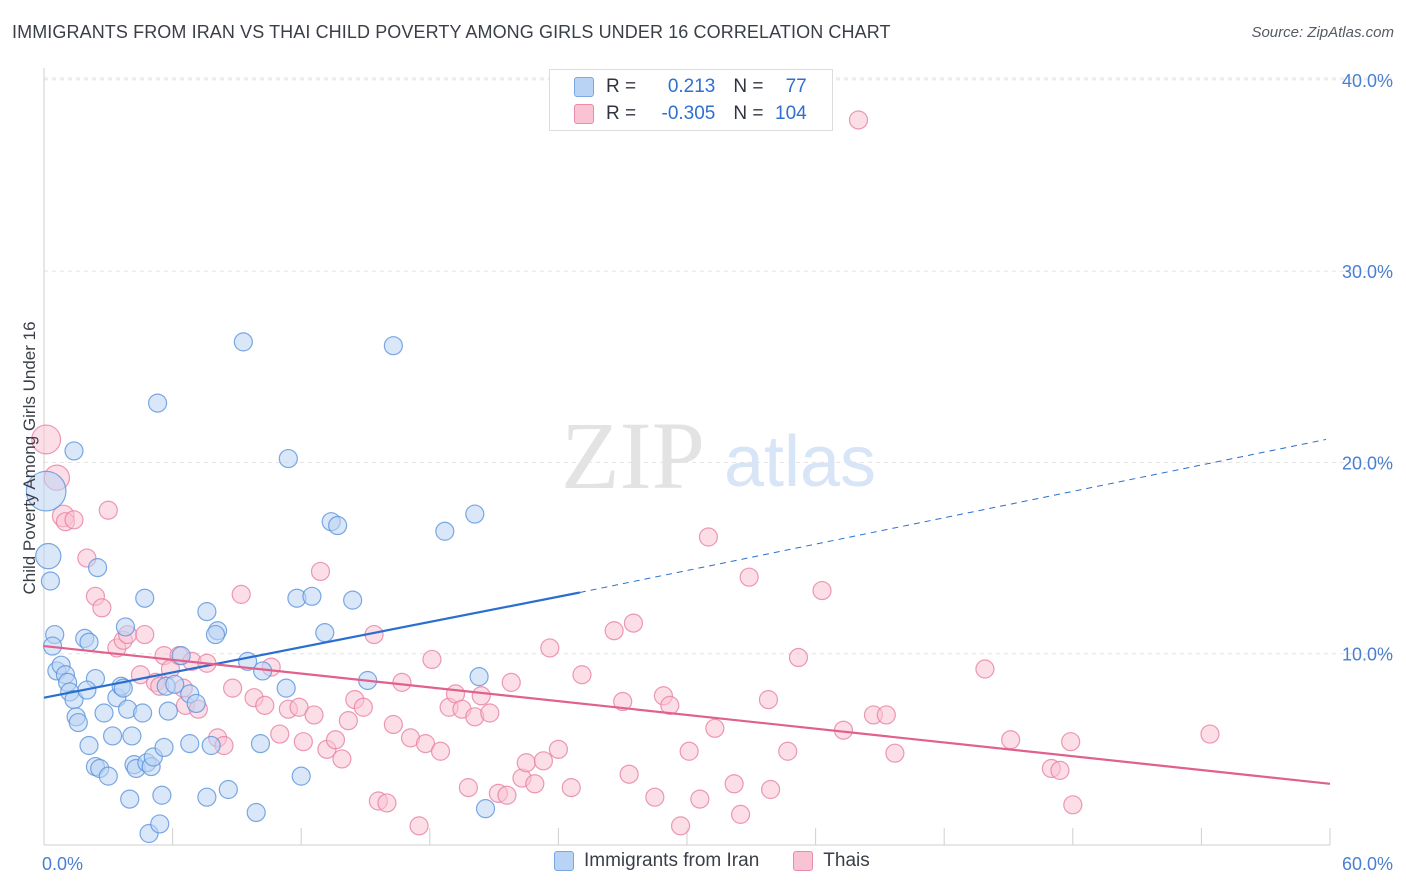 Image resolution: width=1406 pixels, height=892 pixels. What do you see at coordinates (656, 861) in the screenshot?
I see `legend-item-iran: Immigrants from Iran` at bounding box center [656, 861].